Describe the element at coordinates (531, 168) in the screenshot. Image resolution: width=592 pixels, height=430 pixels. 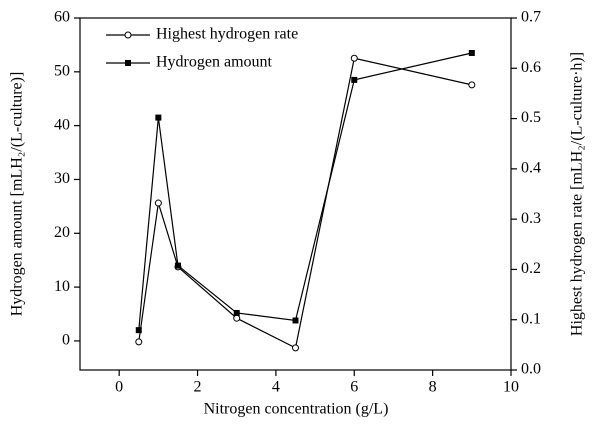
I see `y2-tick-label: 0.4` at that location.